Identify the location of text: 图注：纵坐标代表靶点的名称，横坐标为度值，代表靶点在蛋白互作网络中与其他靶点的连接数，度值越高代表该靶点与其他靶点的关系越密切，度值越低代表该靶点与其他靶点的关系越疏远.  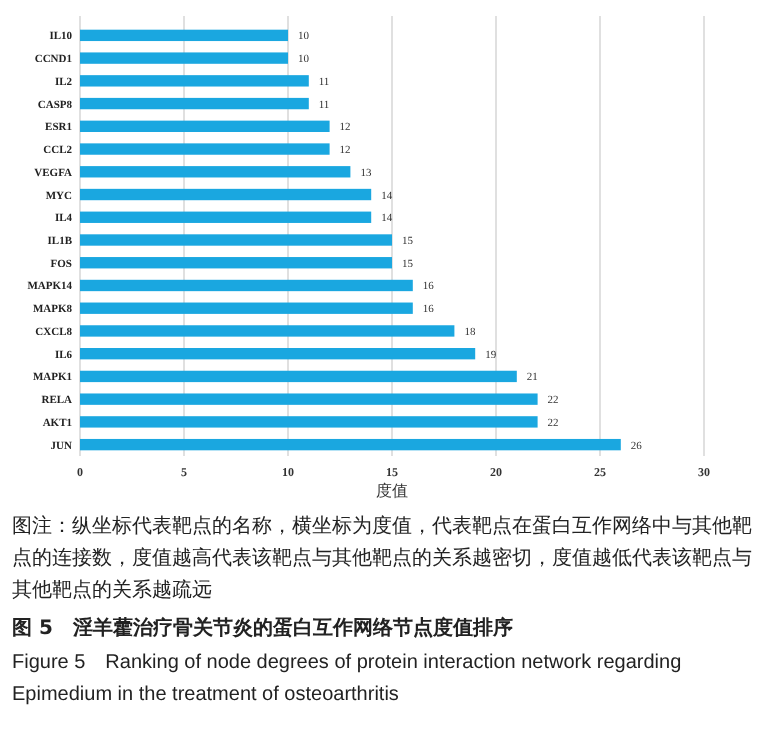
(383, 559).